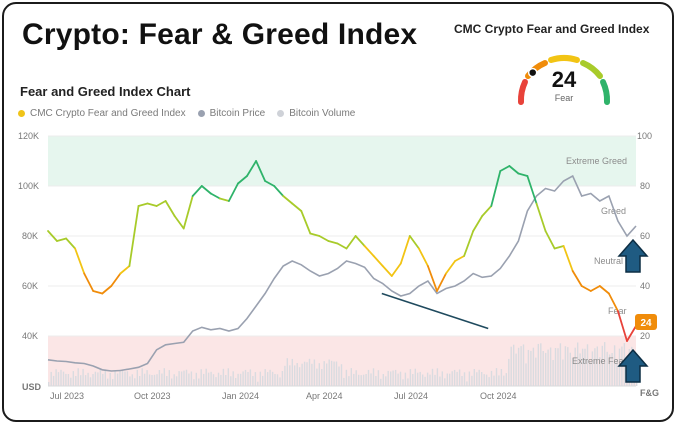  I want to click on trendline-annotation, so click(435, 311).